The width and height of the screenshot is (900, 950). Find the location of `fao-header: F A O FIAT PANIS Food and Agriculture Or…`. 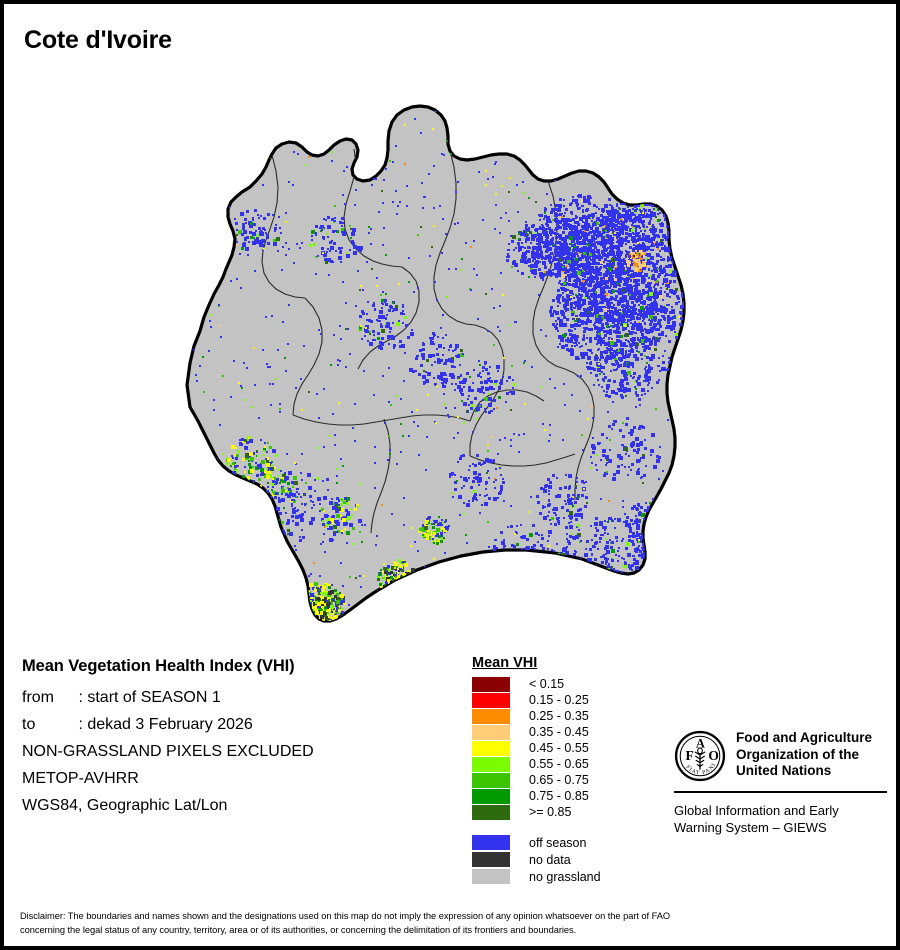

fao-header: F A O FIAT PANIS Food and Agriculture Or… is located at coordinates (781, 756).